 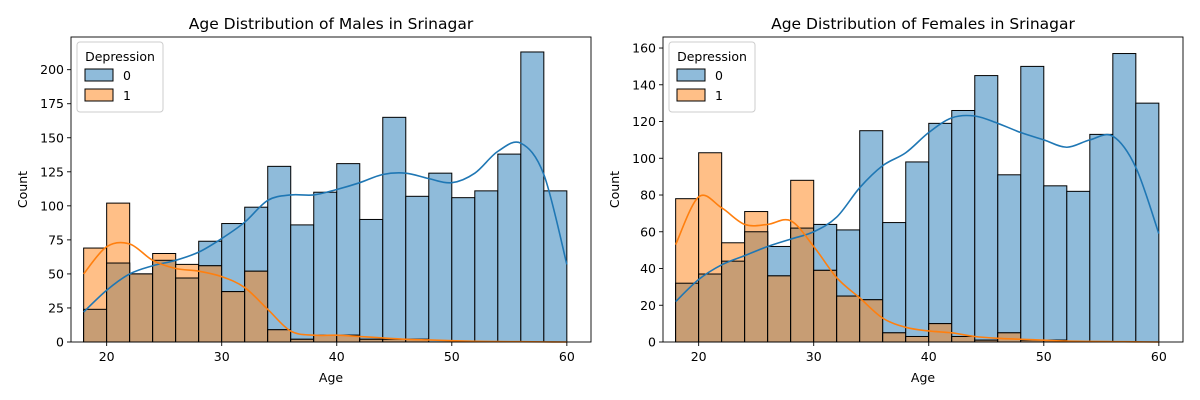 I want to click on y-tick-label: 50, so click(x=56, y=273).